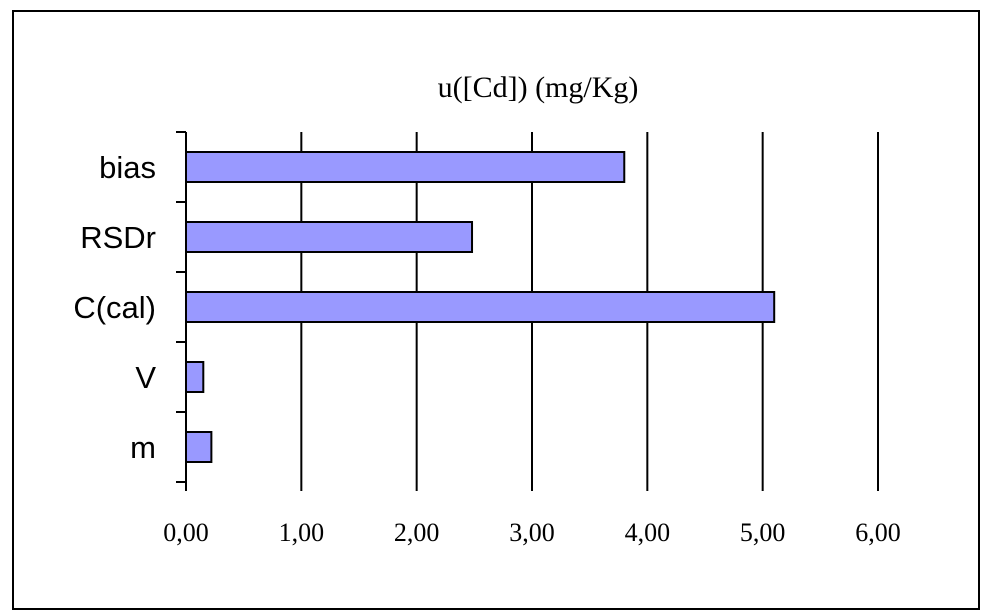 The image size is (989, 610). I want to click on chart-title: u([Cd]) (mg/Kg), so click(538, 87).